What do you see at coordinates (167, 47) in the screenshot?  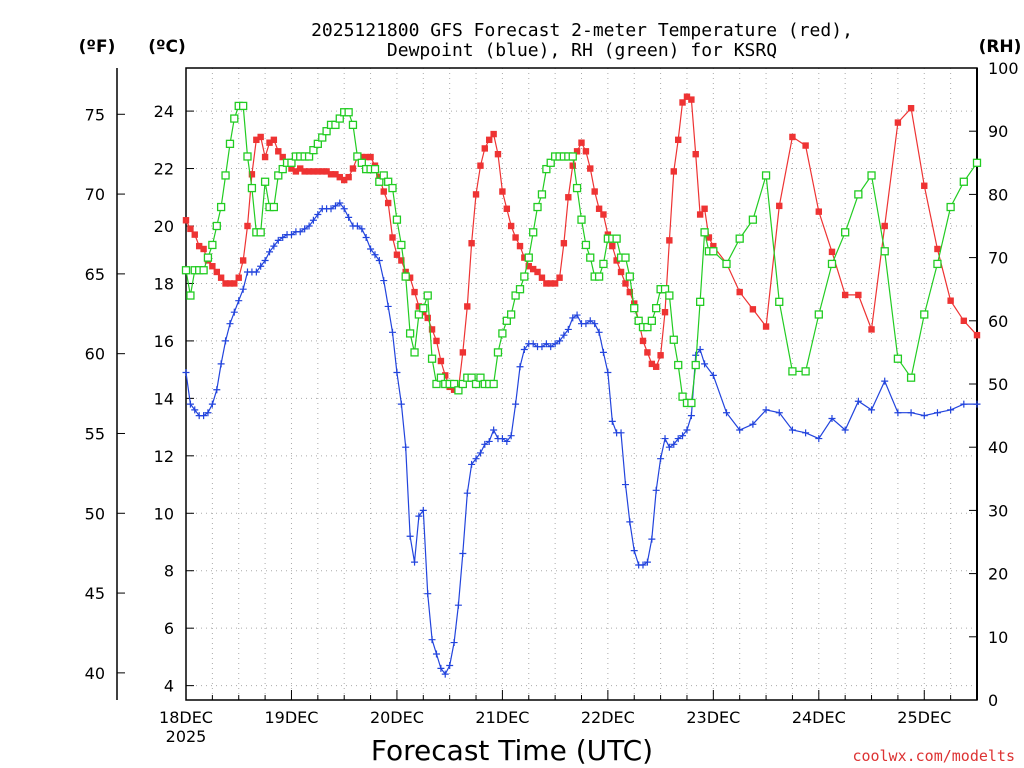 I see `celsius-unit-label: (ºC)` at bounding box center [167, 47].